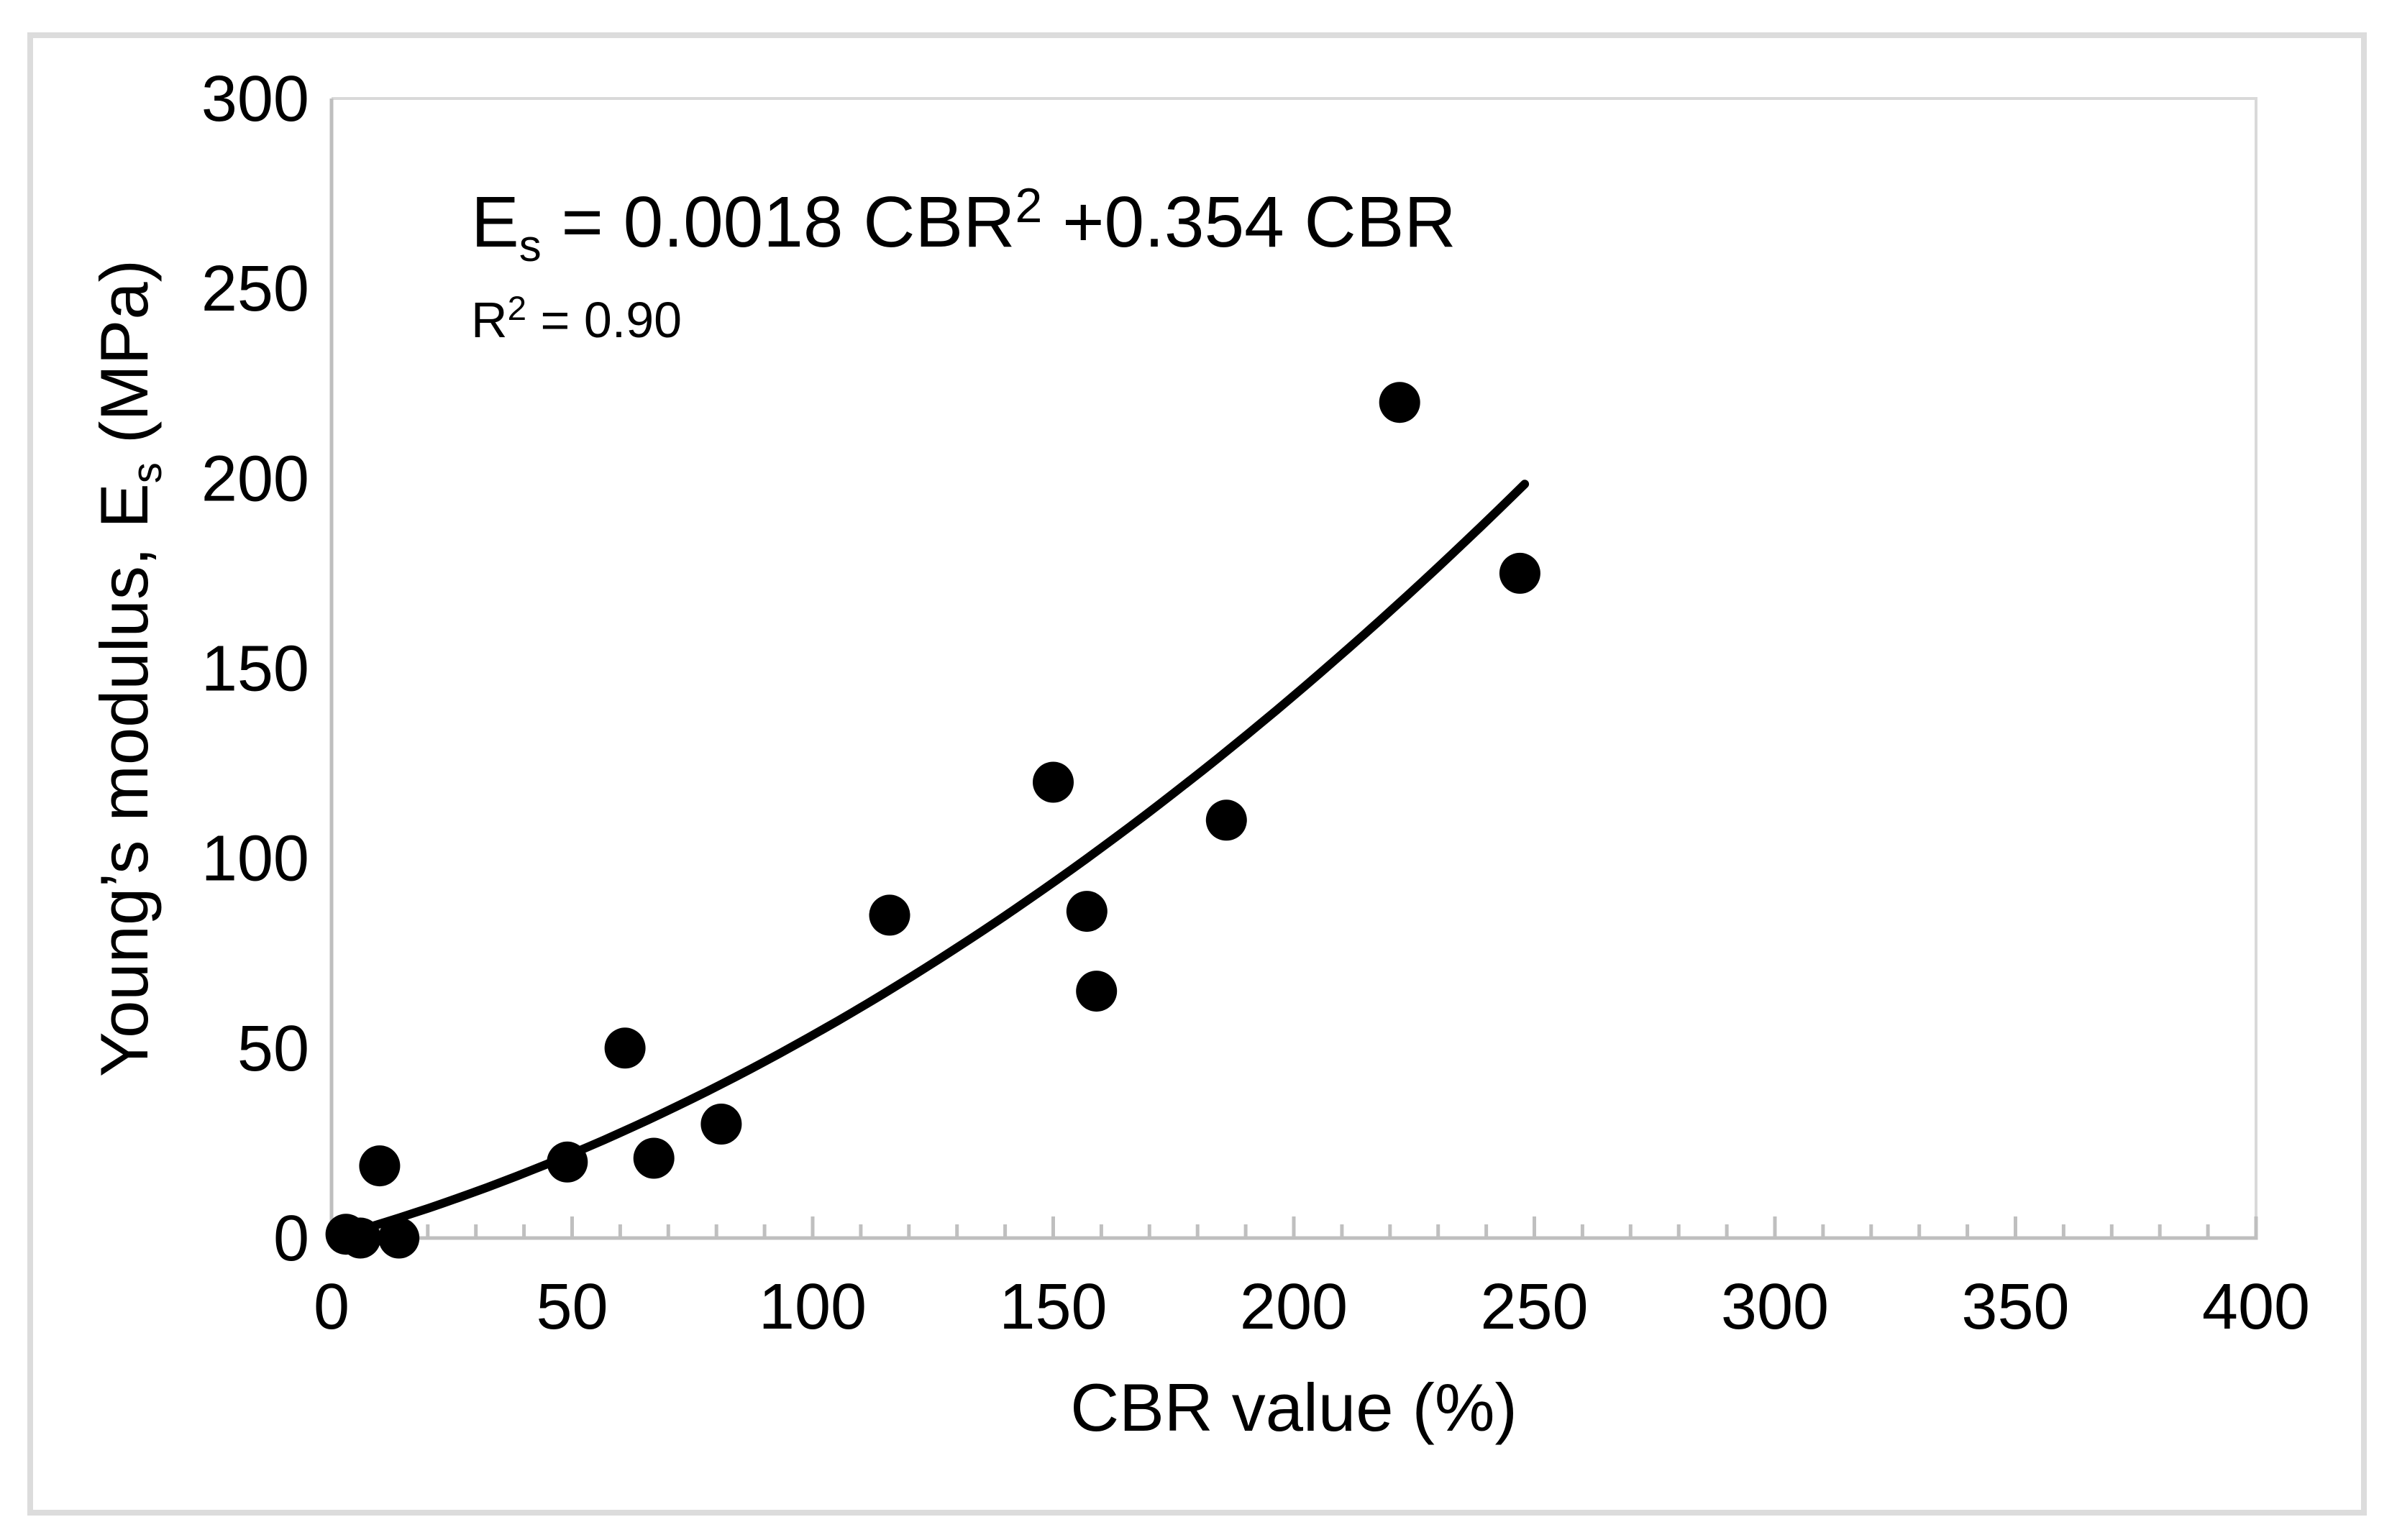 This screenshot has width=2397, height=1540. What do you see at coordinates (813, 1307) in the screenshot?
I see `x-tick-label: 100` at bounding box center [813, 1307].